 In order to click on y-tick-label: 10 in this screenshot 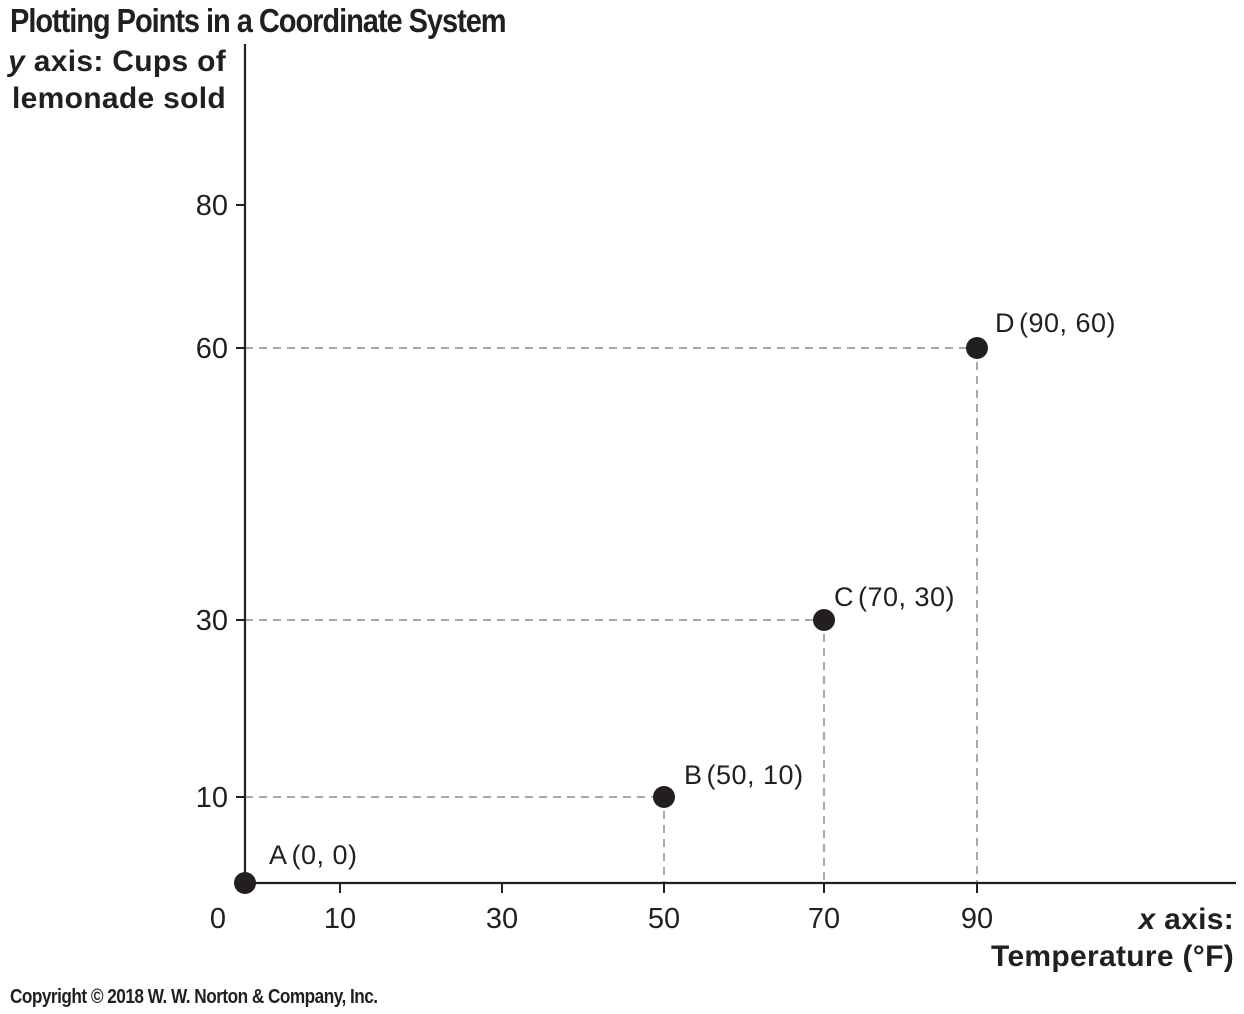, I will do `click(212, 798)`.